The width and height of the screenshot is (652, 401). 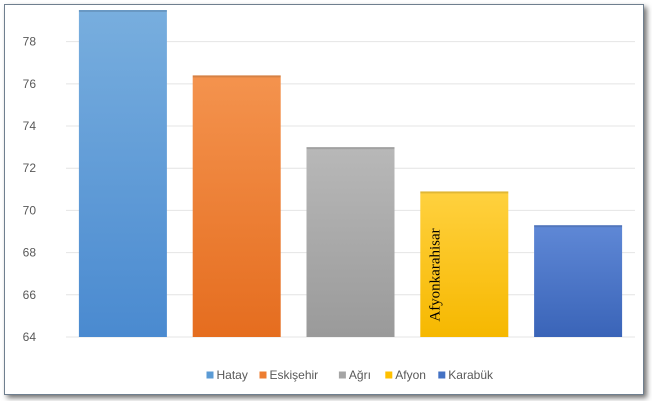 What do you see at coordinates (30, 337) in the screenshot?
I see `y-tick-label: 64` at bounding box center [30, 337].